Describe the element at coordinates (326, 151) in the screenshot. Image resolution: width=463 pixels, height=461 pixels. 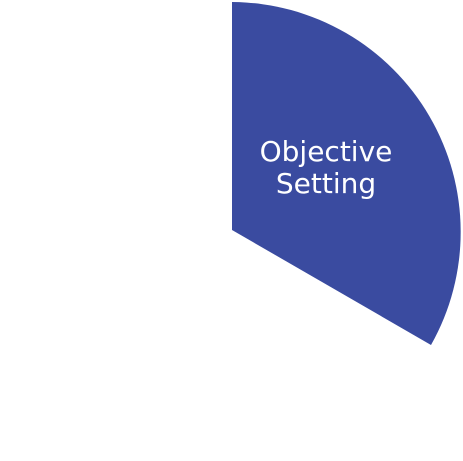
I see `segment-label-line-1: Objective` at that location.